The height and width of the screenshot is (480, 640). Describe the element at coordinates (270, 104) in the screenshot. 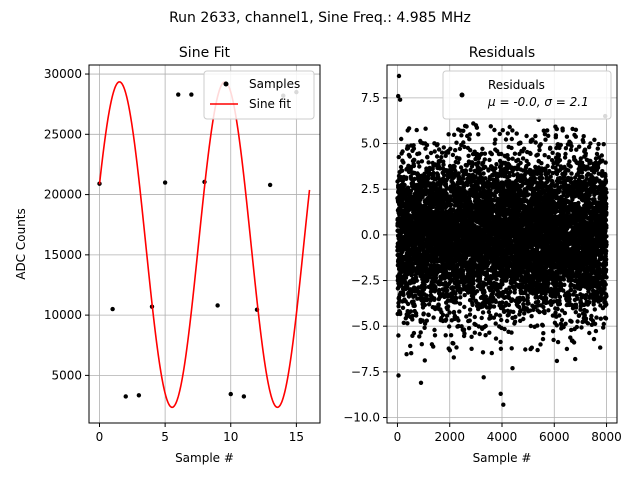

I see `legend-sine-fit-label: Sine fit` at that location.